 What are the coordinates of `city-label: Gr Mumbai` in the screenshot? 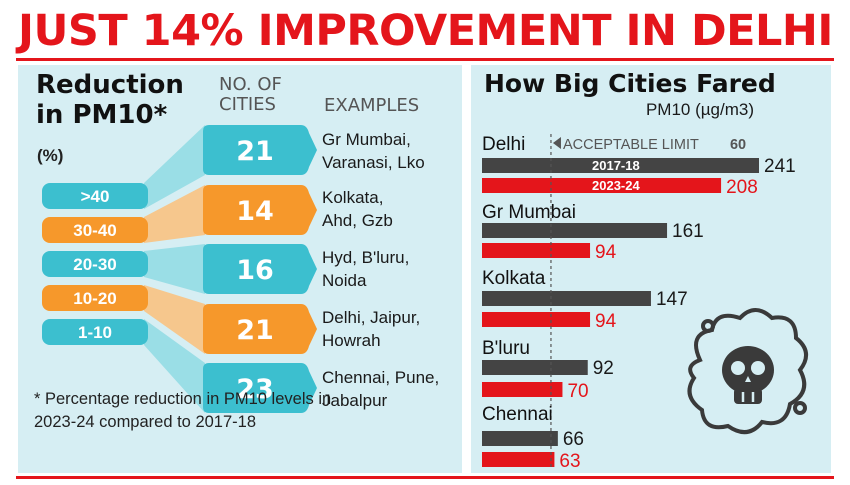 It's located at (529, 212).